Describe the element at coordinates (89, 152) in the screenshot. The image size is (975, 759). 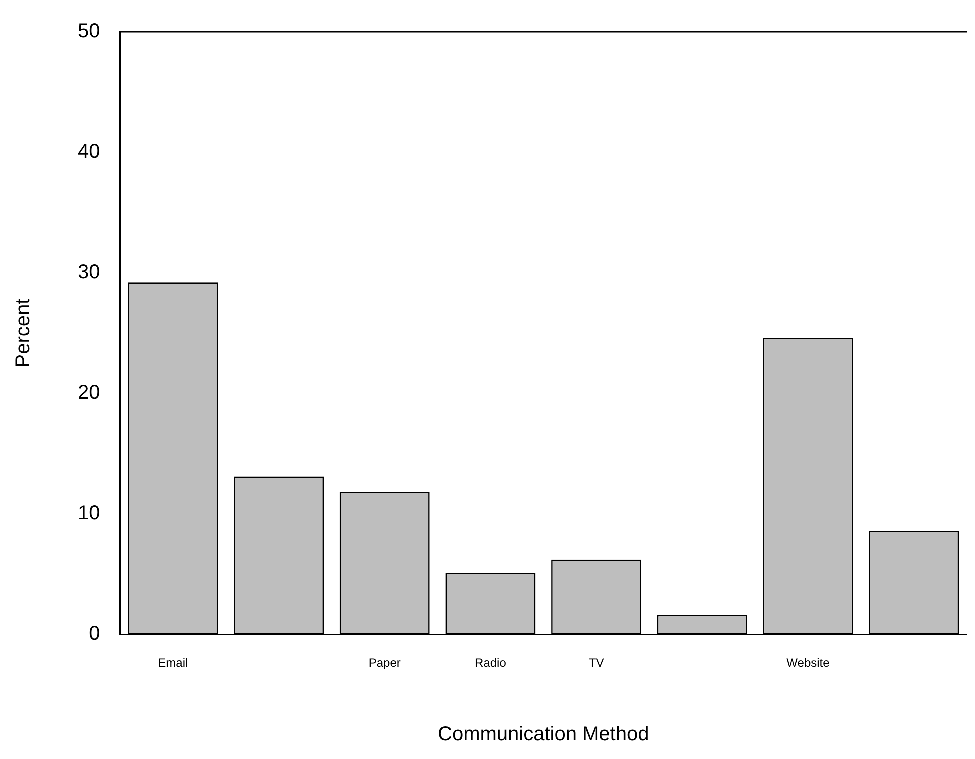
I see `y-tick-label: 40` at that location.